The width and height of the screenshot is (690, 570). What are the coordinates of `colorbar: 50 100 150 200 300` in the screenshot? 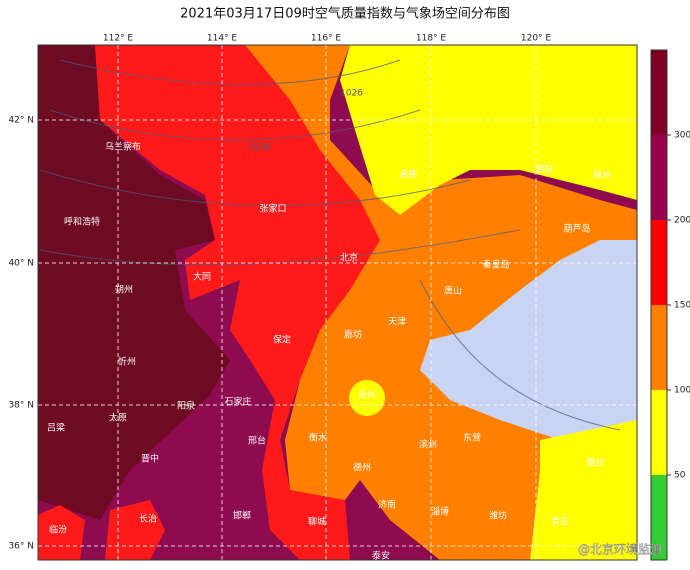 It's located at (670, 305).